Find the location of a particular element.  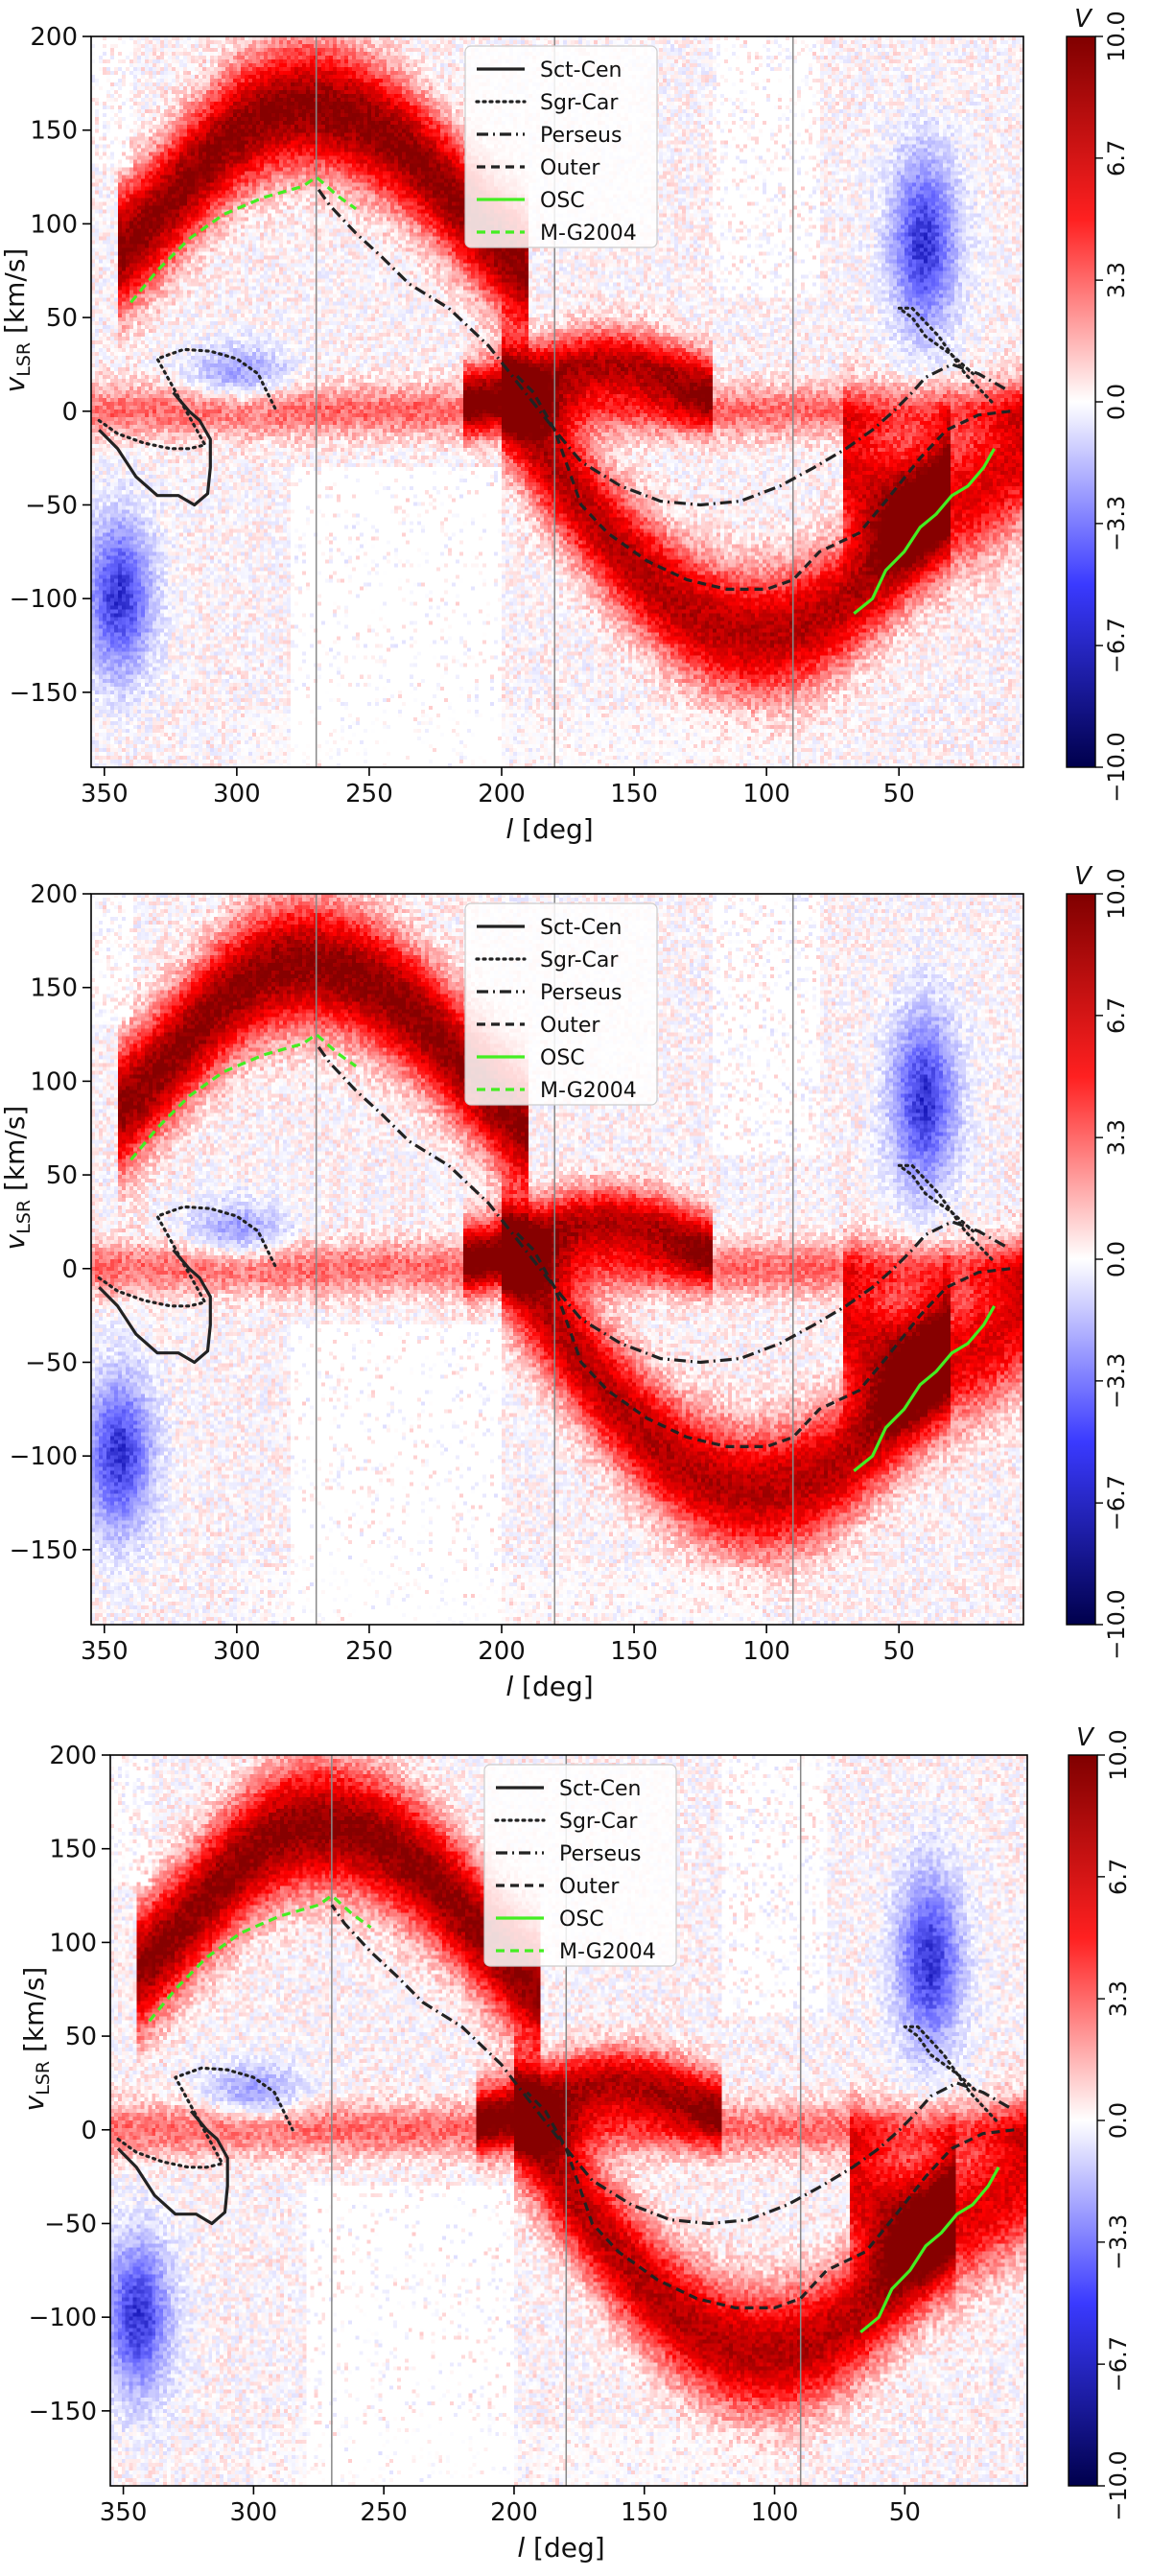

y-tick-label: 150 is located at coordinates (54, 131).